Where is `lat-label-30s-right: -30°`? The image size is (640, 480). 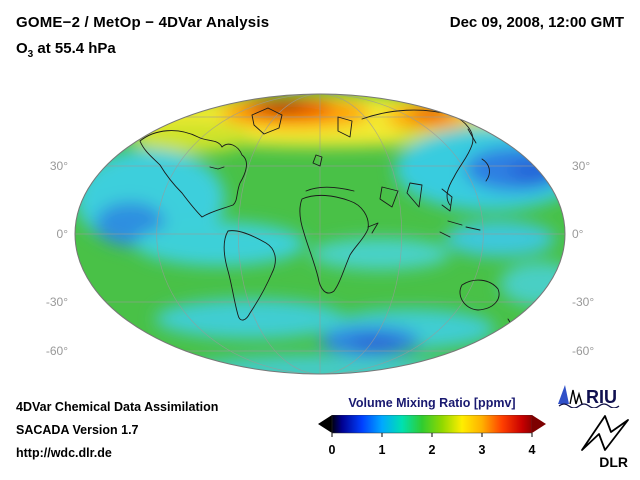 lat-label-30s-right: -30° is located at coordinates (583, 302).